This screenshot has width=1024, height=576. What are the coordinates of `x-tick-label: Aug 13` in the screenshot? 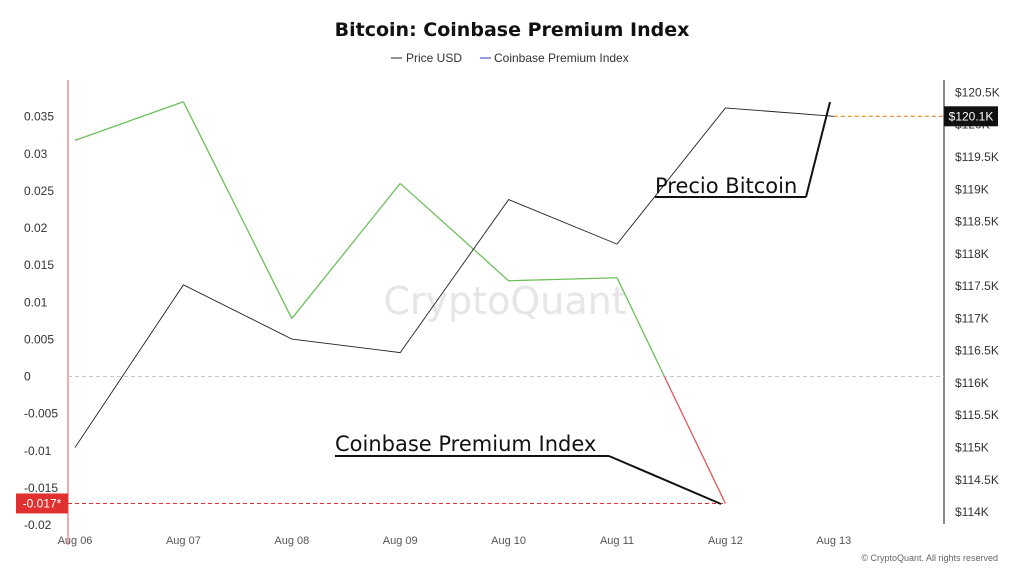 It's located at (833, 541).